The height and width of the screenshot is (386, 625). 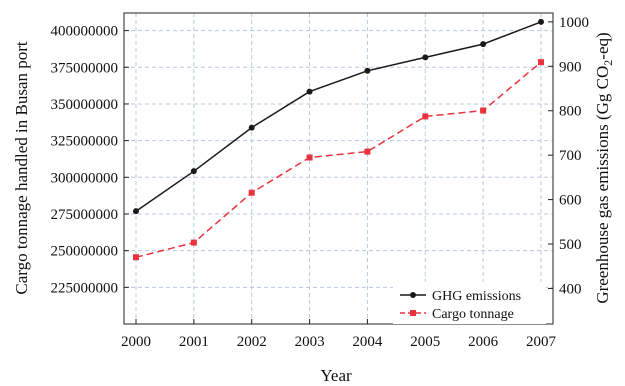 I want to click on y-axis-right-title: Greenhouse gas emissions (Gg CO2-eq), so click(x=604, y=167).